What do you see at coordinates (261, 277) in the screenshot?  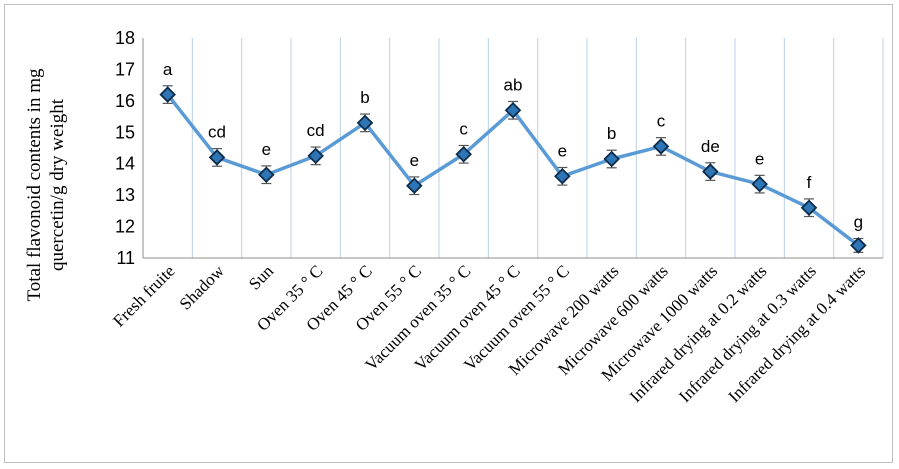 I see `x-tick-label: Sun` at bounding box center [261, 277].